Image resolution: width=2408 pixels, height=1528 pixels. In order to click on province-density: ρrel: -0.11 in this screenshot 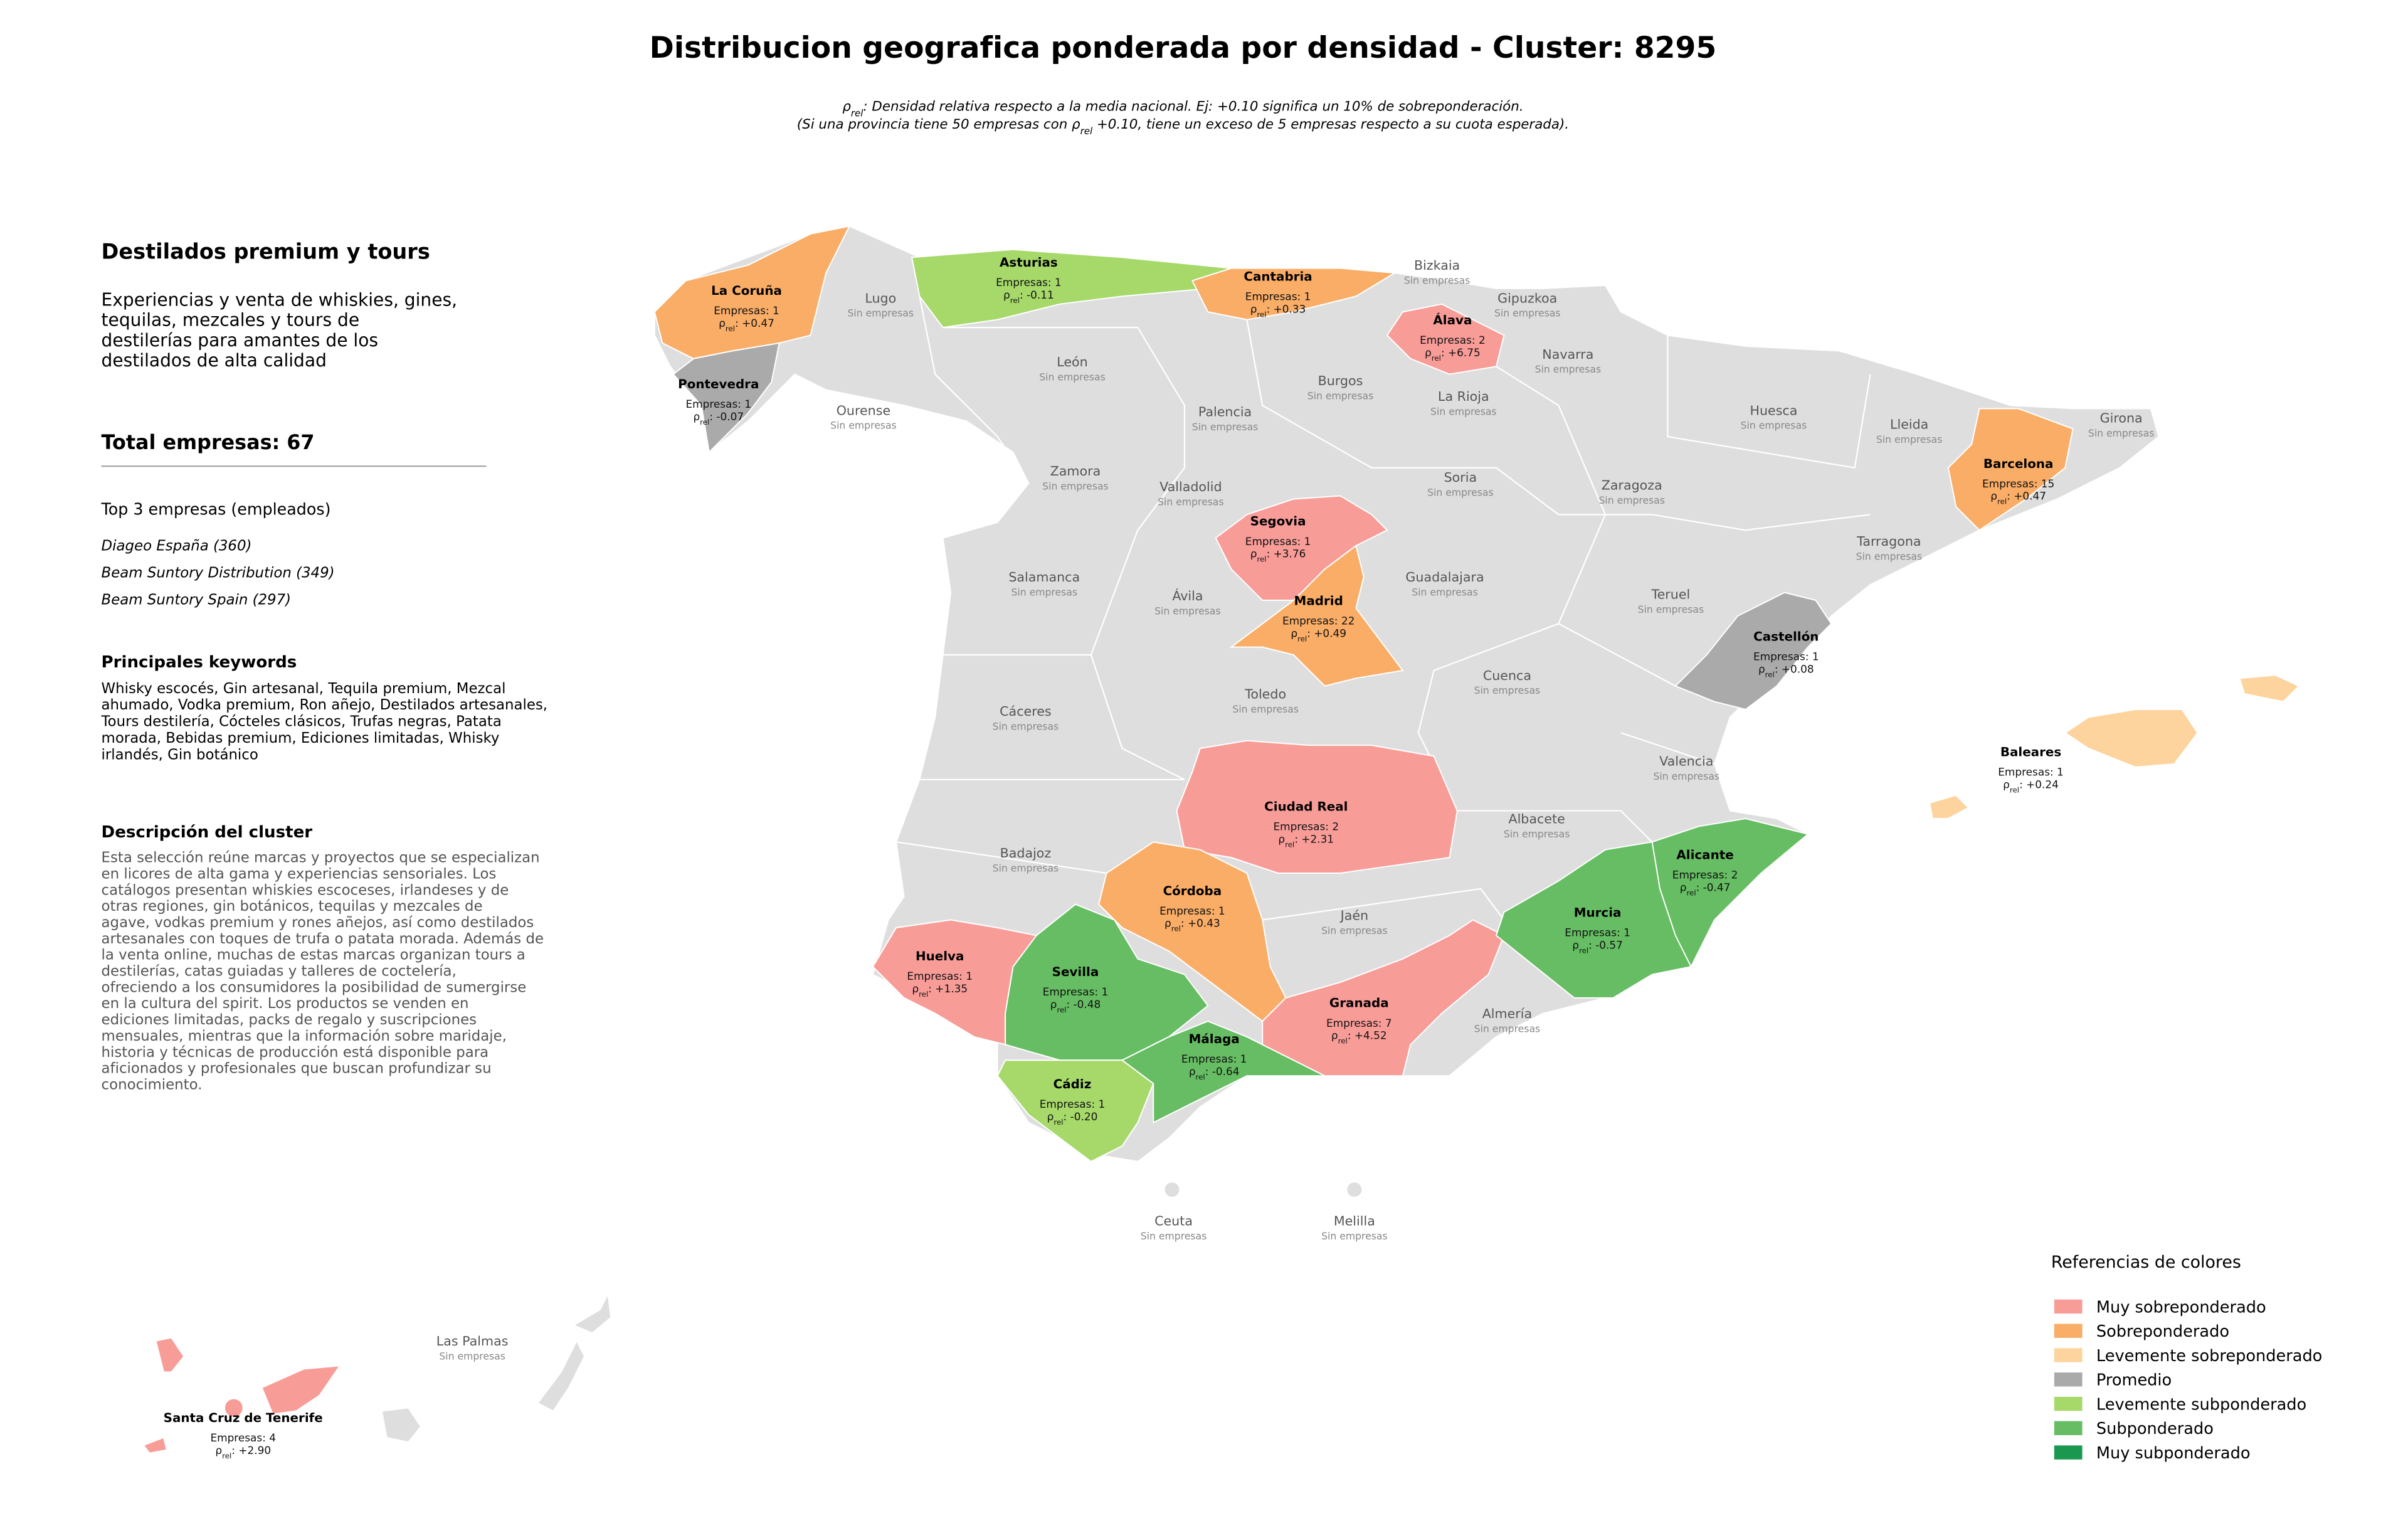, I will do `click(1028, 297)`.